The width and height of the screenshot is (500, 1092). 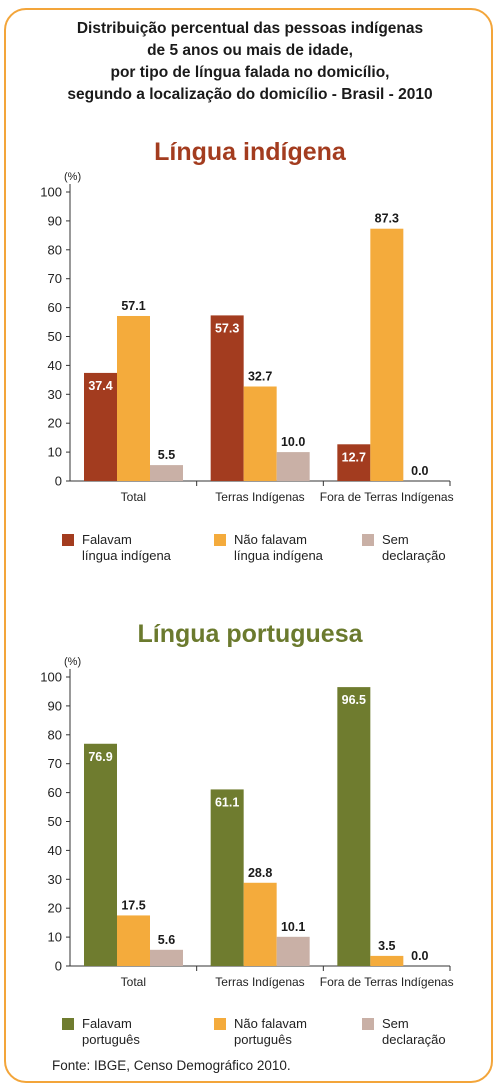 I want to click on data-label: 12.7, so click(x=354, y=457).